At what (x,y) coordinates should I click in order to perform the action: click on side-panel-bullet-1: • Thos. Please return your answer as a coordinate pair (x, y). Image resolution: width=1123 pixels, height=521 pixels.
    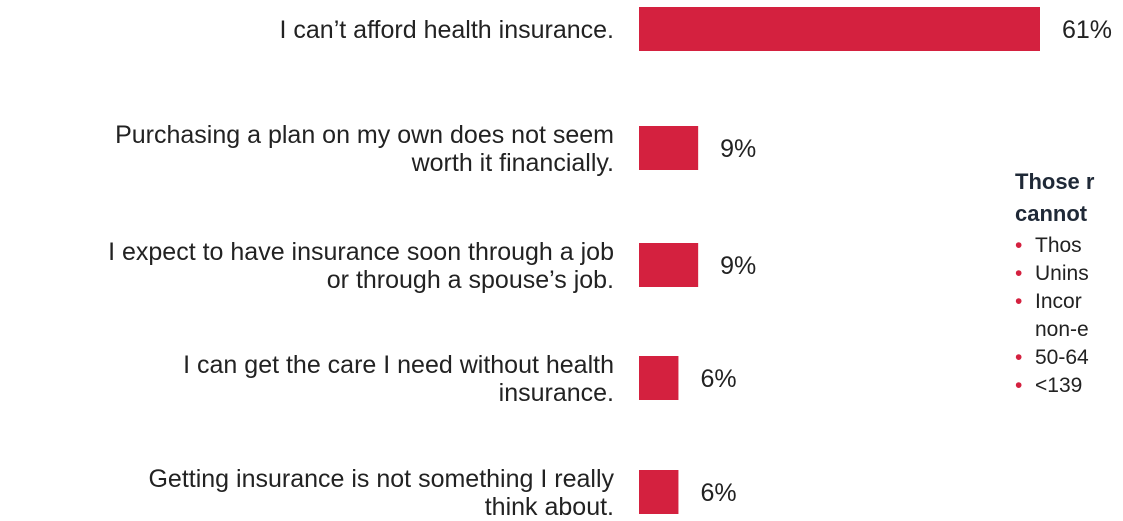
    Looking at the image, I should click on (1069, 246).